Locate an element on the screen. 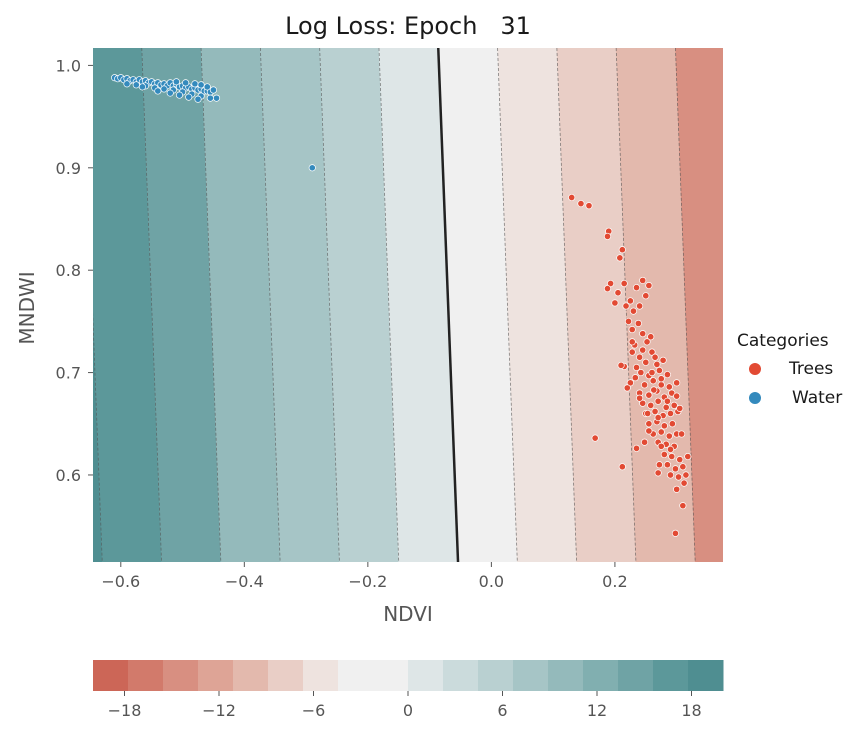  x-tick-label: −0.6 is located at coordinates (120, 581).